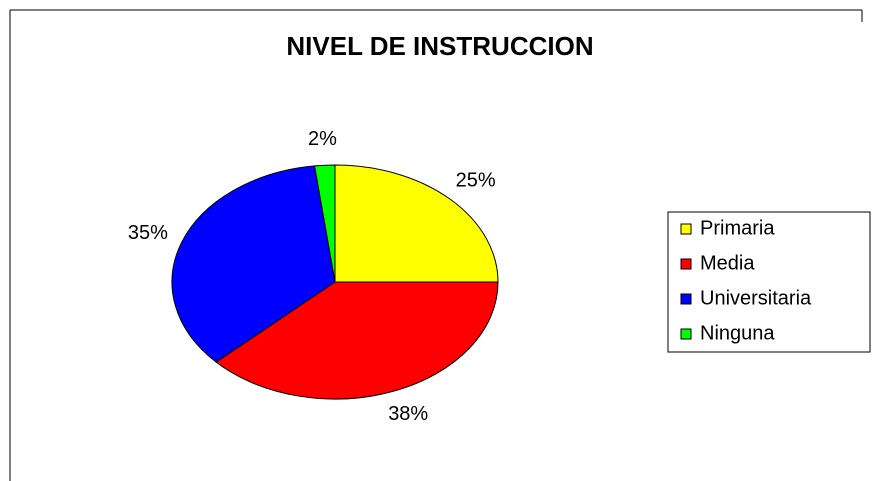  What do you see at coordinates (769, 282) in the screenshot?
I see `legend-box` at bounding box center [769, 282].